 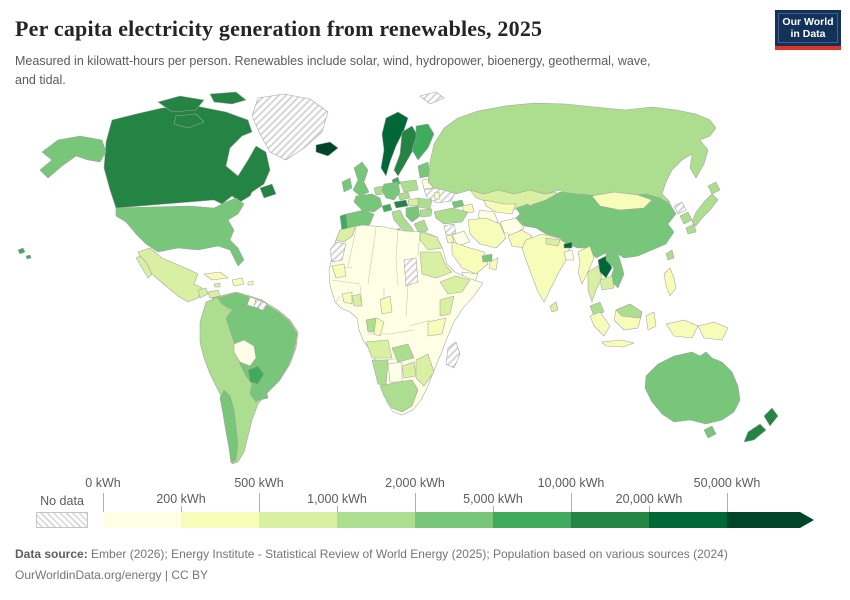 What do you see at coordinates (425, 203) in the screenshot?
I see `region-romania` at bounding box center [425, 203].